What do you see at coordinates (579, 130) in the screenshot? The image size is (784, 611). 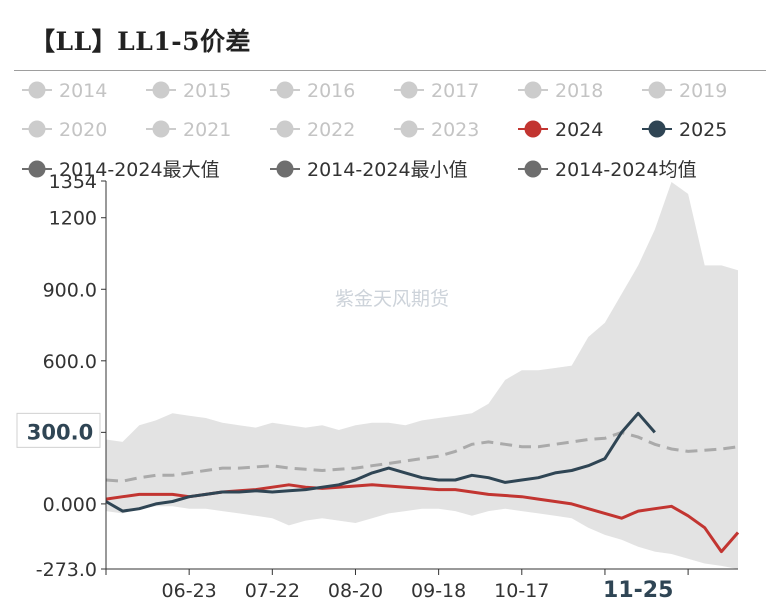 I see `legend-label: 2024` at bounding box center [579, 130].